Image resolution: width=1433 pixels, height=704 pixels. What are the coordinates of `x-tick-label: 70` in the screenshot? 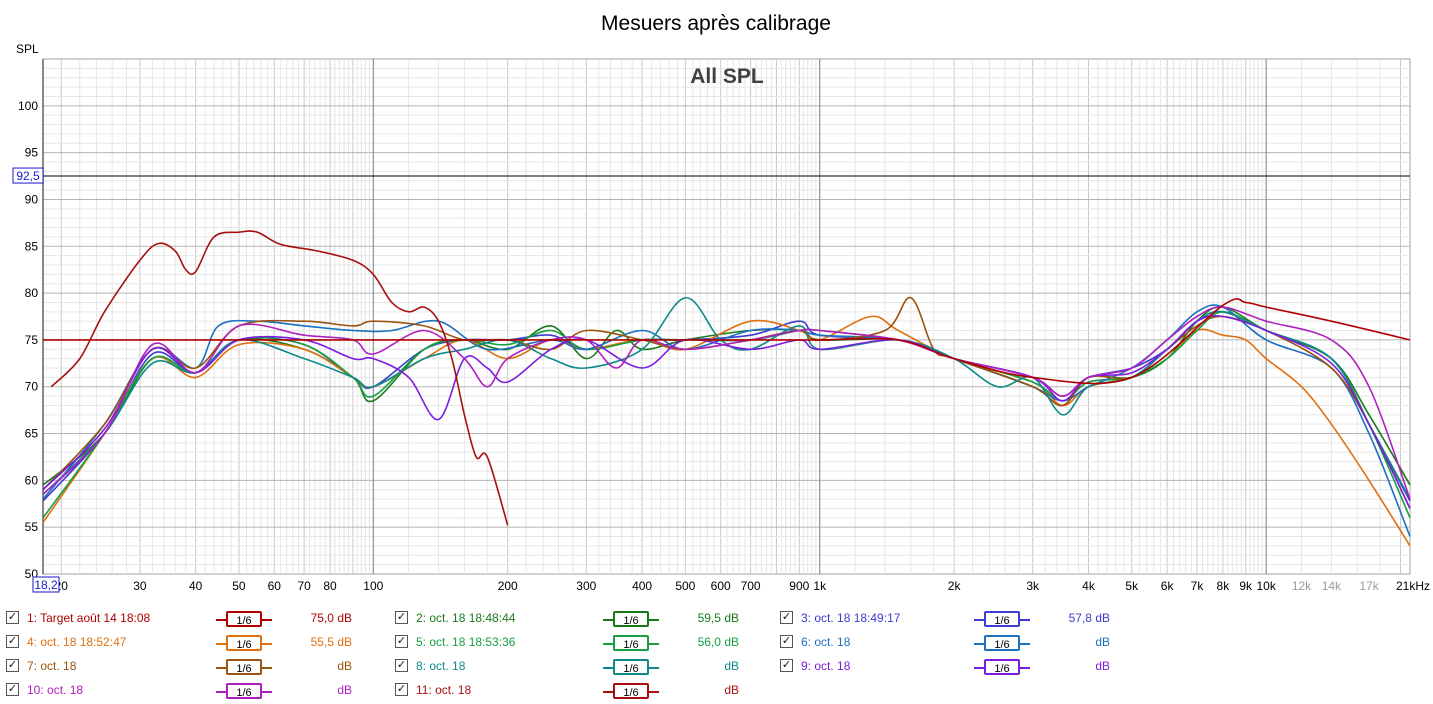 It's located at (304, 586).